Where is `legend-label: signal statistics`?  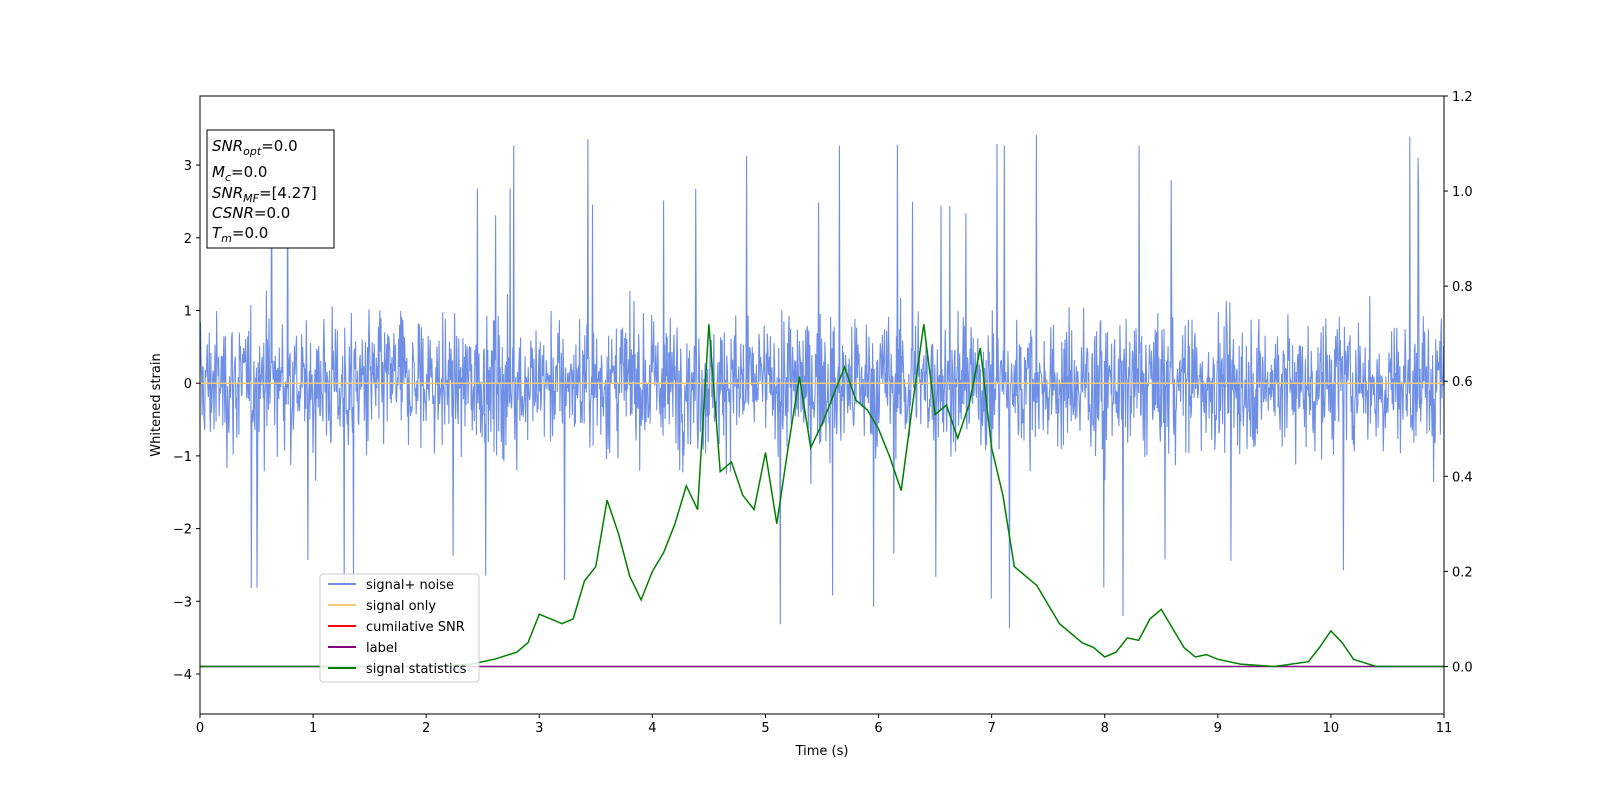
legend-label: signal statistics is located at coordinates (416, 669).